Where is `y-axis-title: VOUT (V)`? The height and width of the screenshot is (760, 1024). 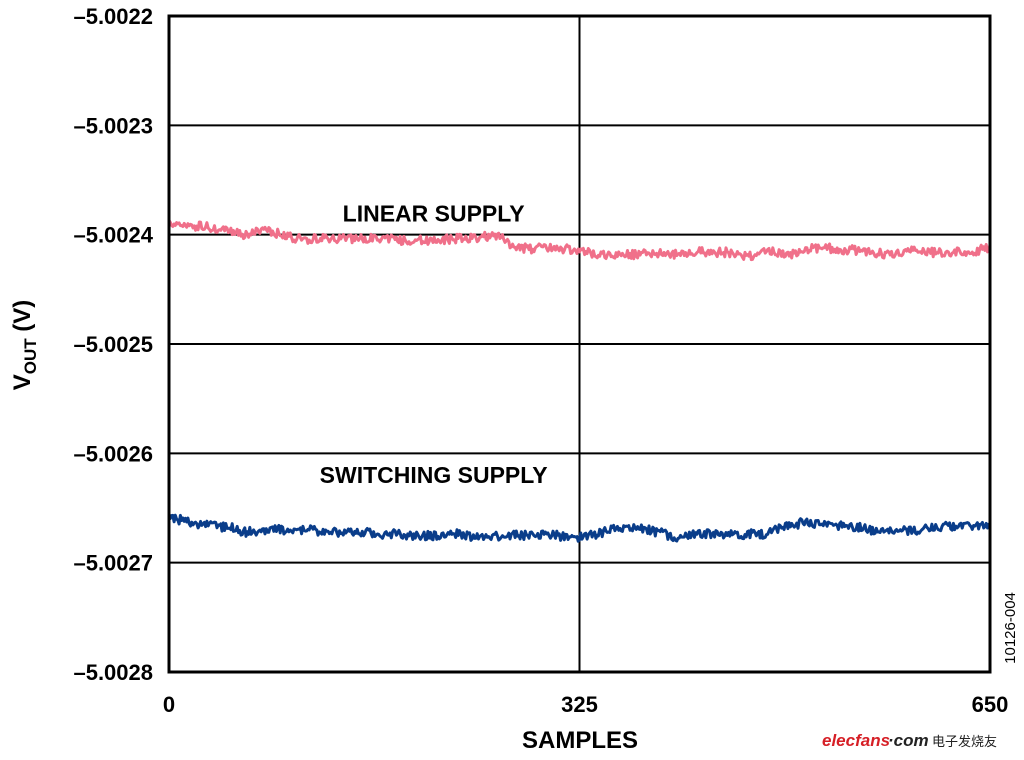 y-axis-title: VOUT (V) is located at coordinates (24, 345).